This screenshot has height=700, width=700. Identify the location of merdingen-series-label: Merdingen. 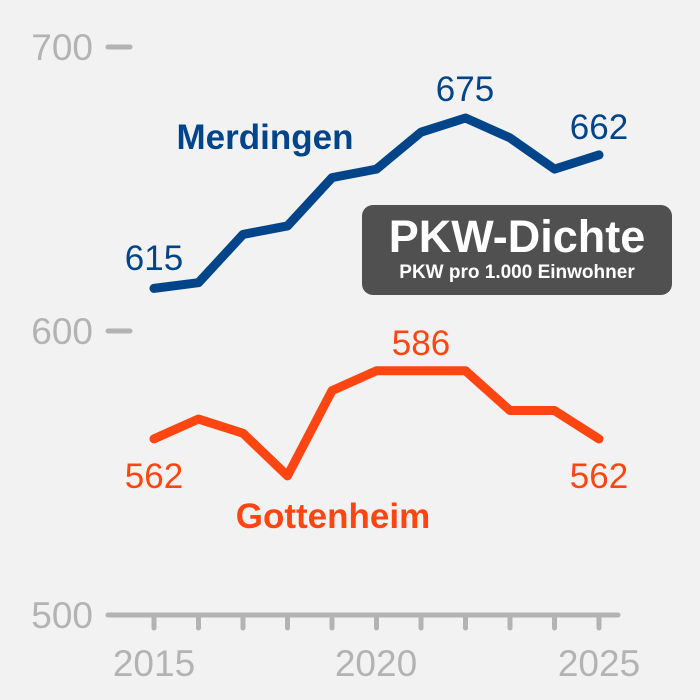
(265, 137).